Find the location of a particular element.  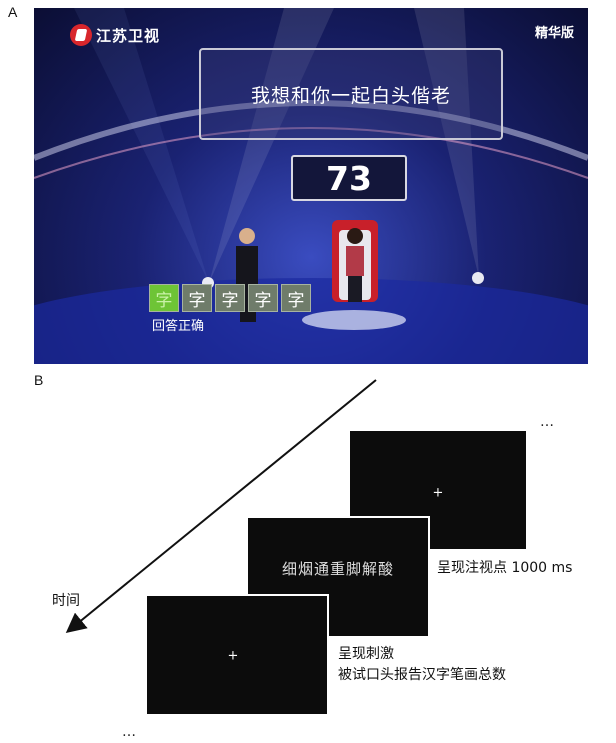

stage-arc is located at coordinates (311, 130).